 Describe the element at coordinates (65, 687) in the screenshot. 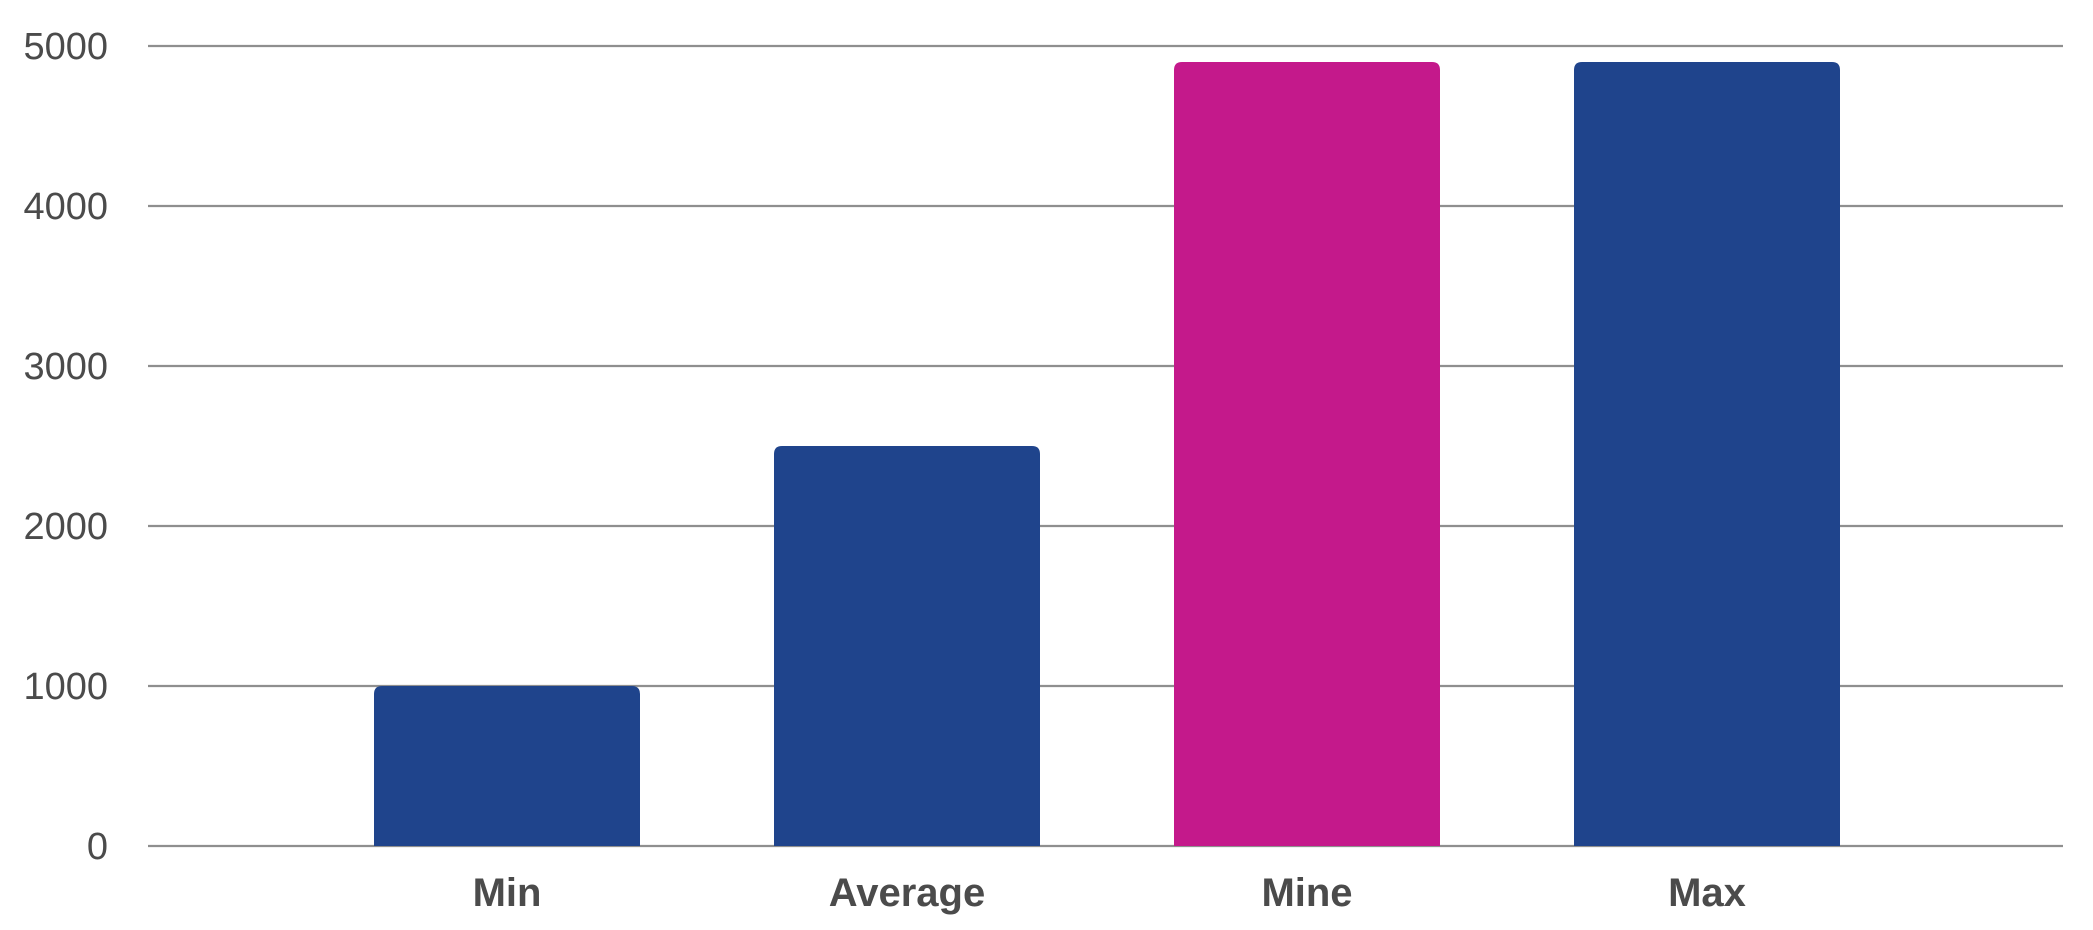

I see `y-tick-label: 1000` at that location.